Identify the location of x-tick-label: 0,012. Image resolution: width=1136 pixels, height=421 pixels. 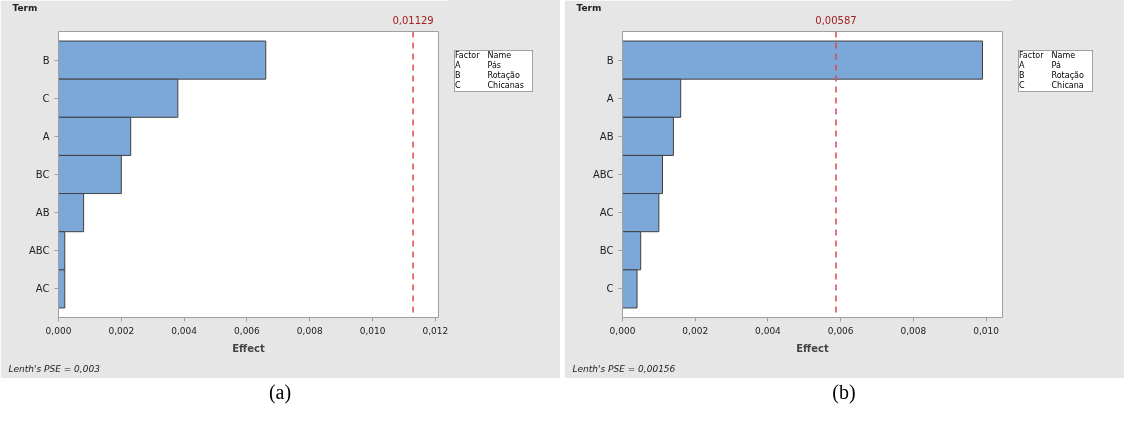
(435, 330).